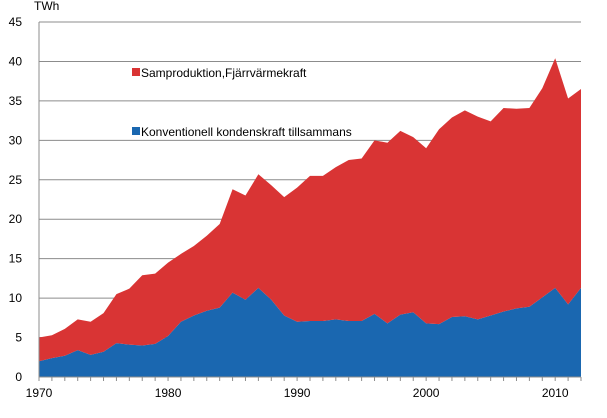 This screenshot has height=418, width=607. Describe the element at coordinates (16, 219) in the screenshot. I see `y-tick-label: 20` at that location.